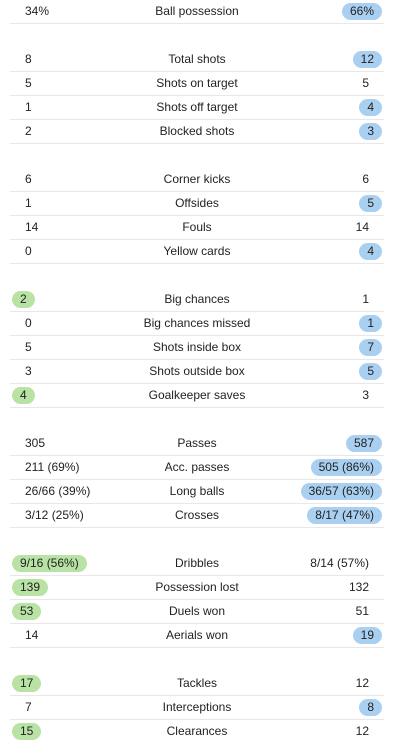  What do you see at coordinates (362, 611) in the screenshot?
I see `away-value: 51` at bounding box center [362, 611].